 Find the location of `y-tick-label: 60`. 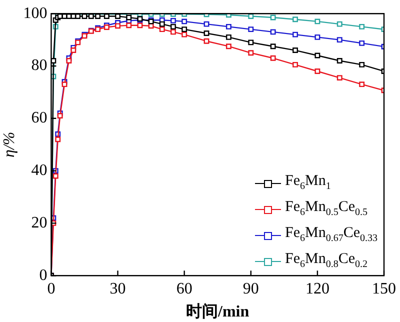

y-tick-label: 60 is located at coordinates (39, 118).